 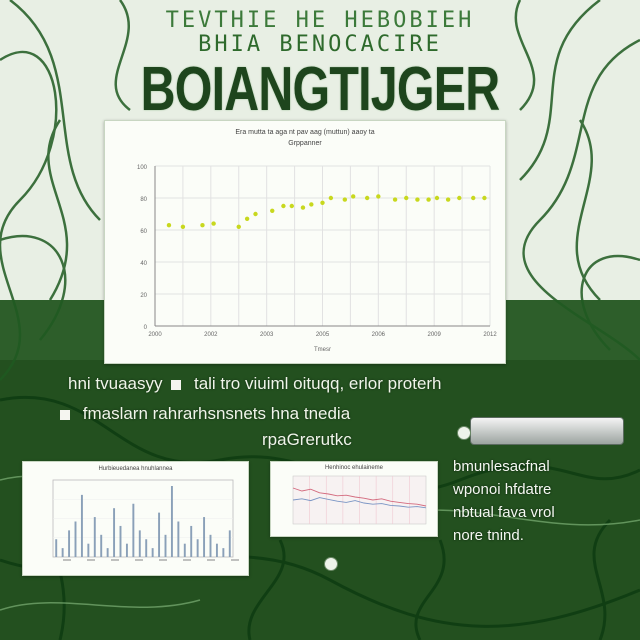 What do you see at coordinates (502, 489) in the screenshot?
I see `side-text-line: wponoi hfdatre` at bounding box center [502, 489].